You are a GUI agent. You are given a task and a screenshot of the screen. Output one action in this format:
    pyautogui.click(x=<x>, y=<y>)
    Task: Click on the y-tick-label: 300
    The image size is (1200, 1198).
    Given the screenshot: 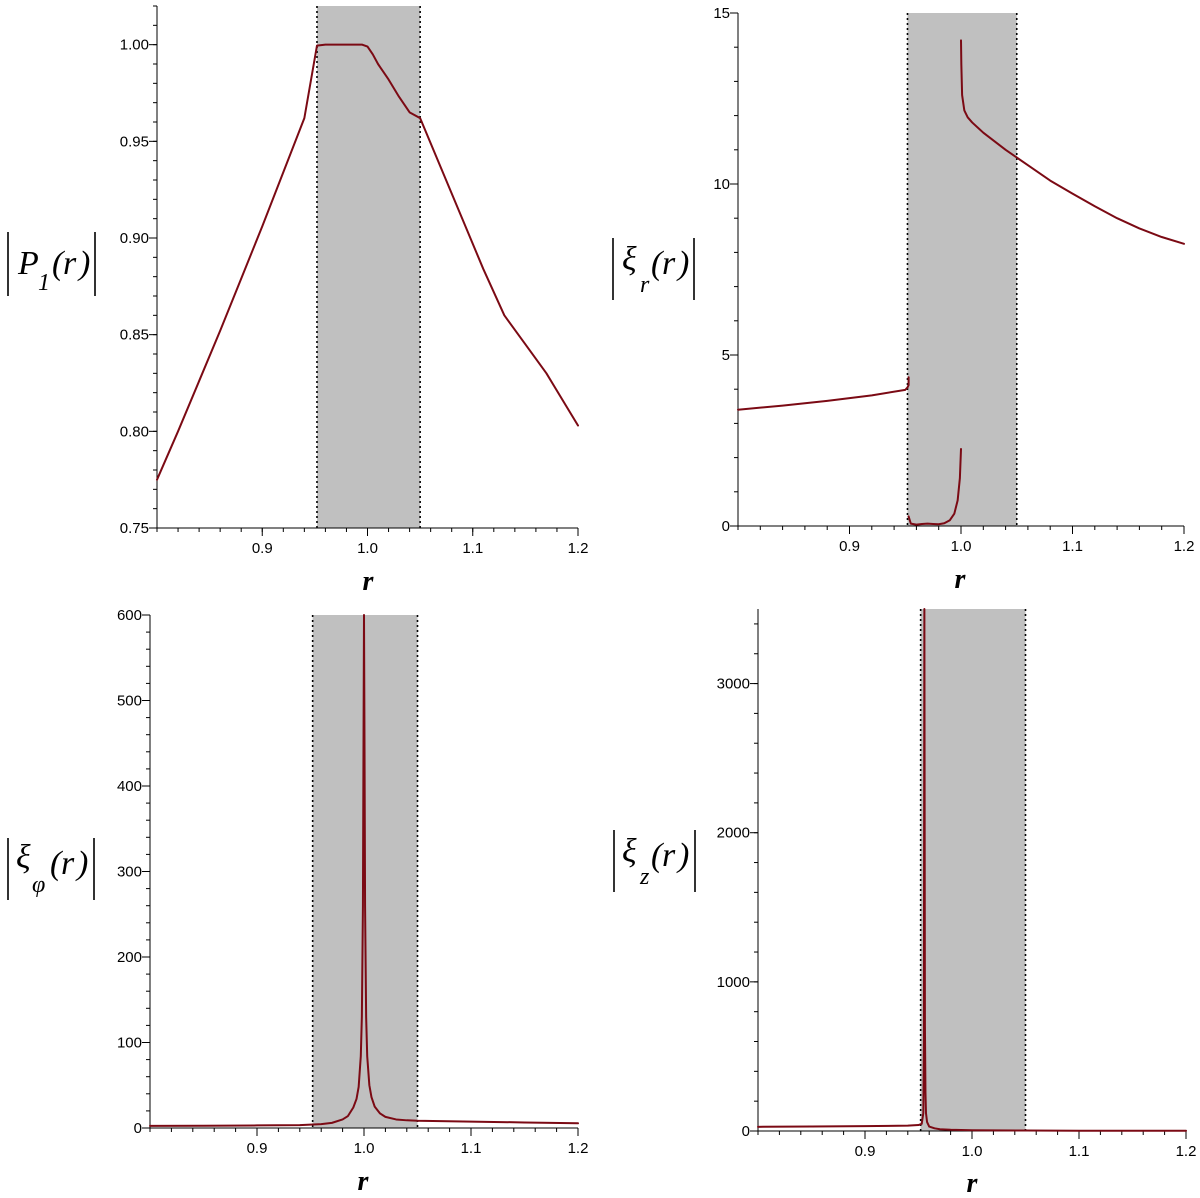 What is the action you would take?
    pyautogui.click(x=129, y=872)
    